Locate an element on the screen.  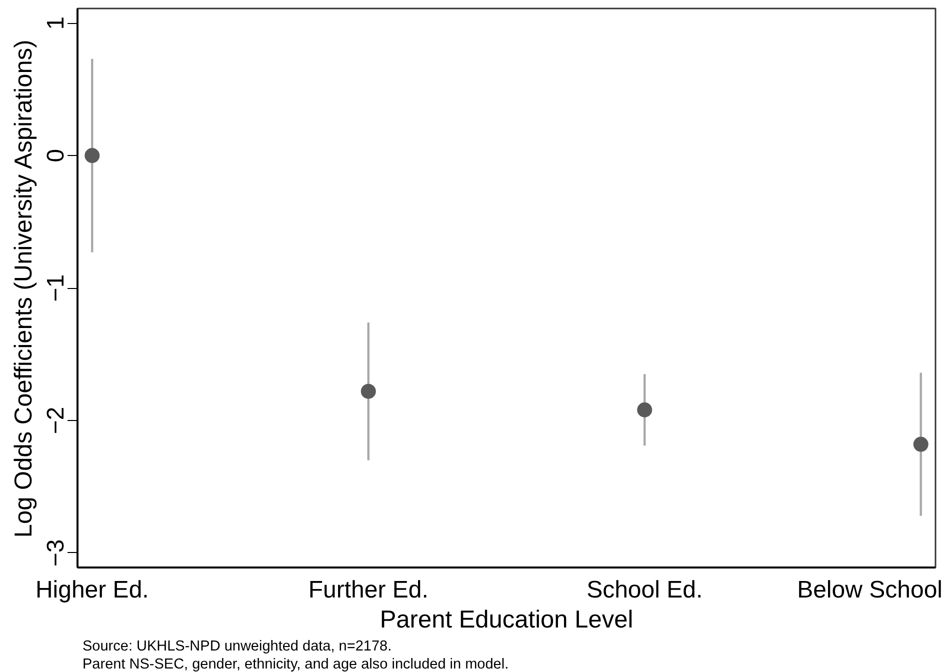
x-axis-title: Parent Education Level is located at coordinates (507, 620).